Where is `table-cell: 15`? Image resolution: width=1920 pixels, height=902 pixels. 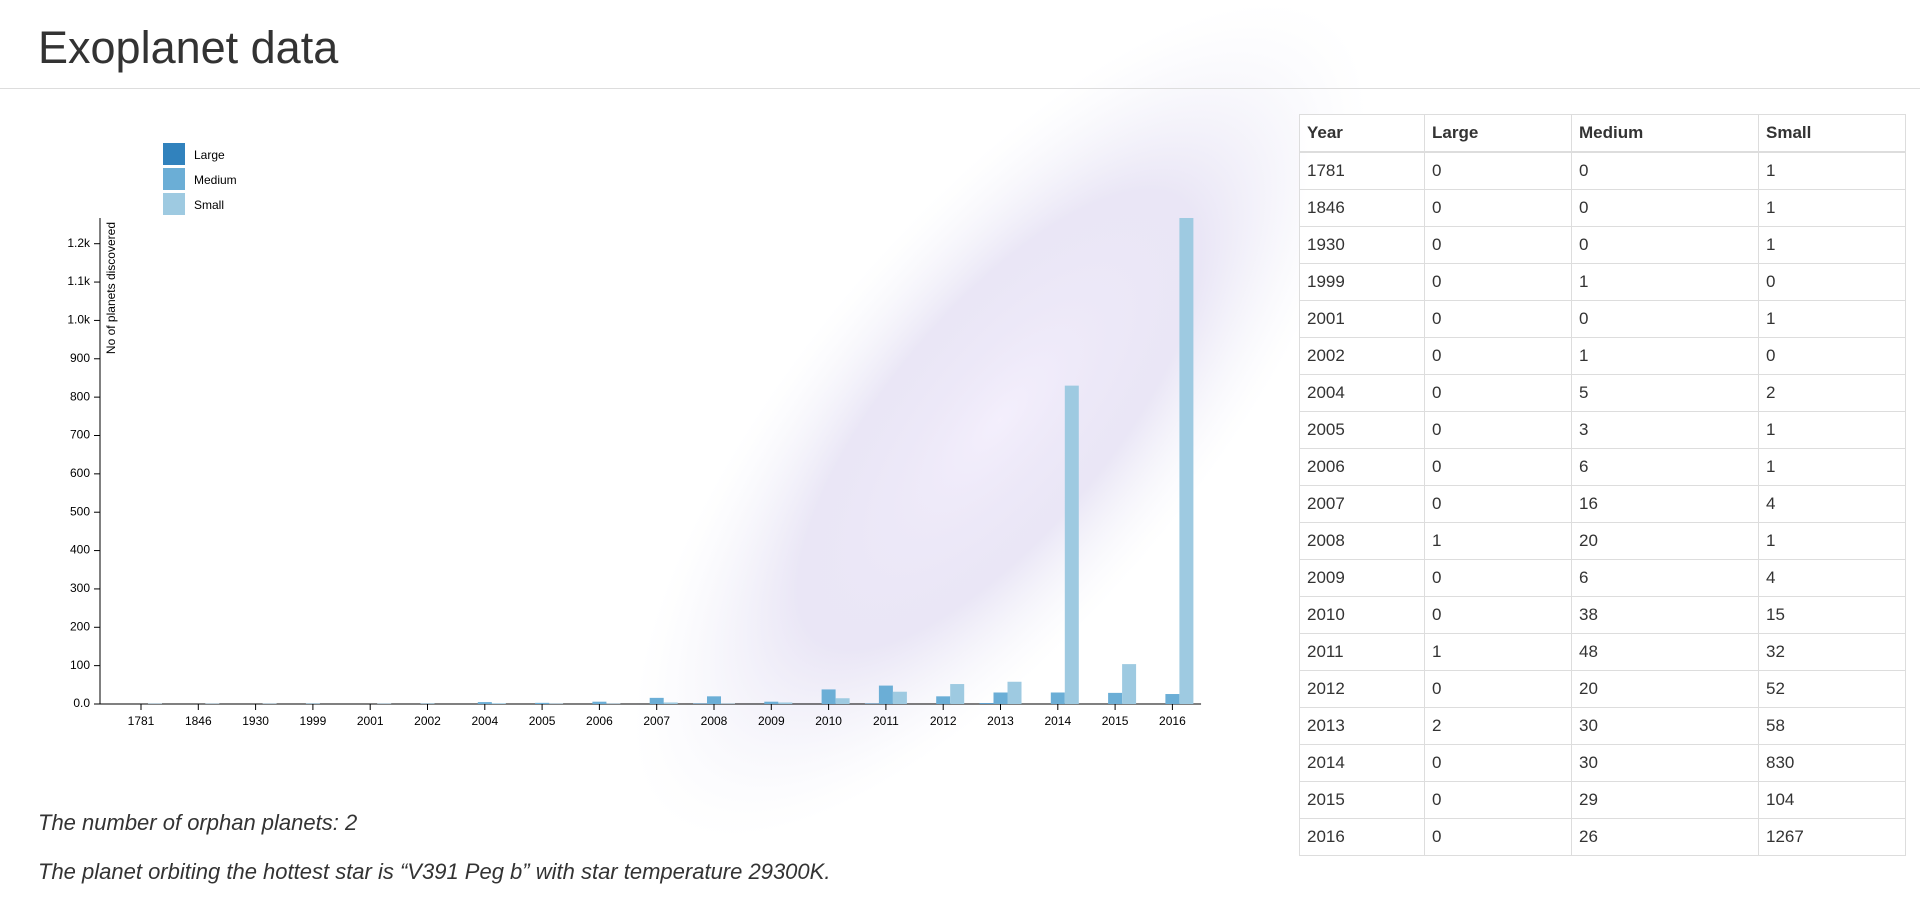
table-cell: 15 is located at coordinates (1832, 615).